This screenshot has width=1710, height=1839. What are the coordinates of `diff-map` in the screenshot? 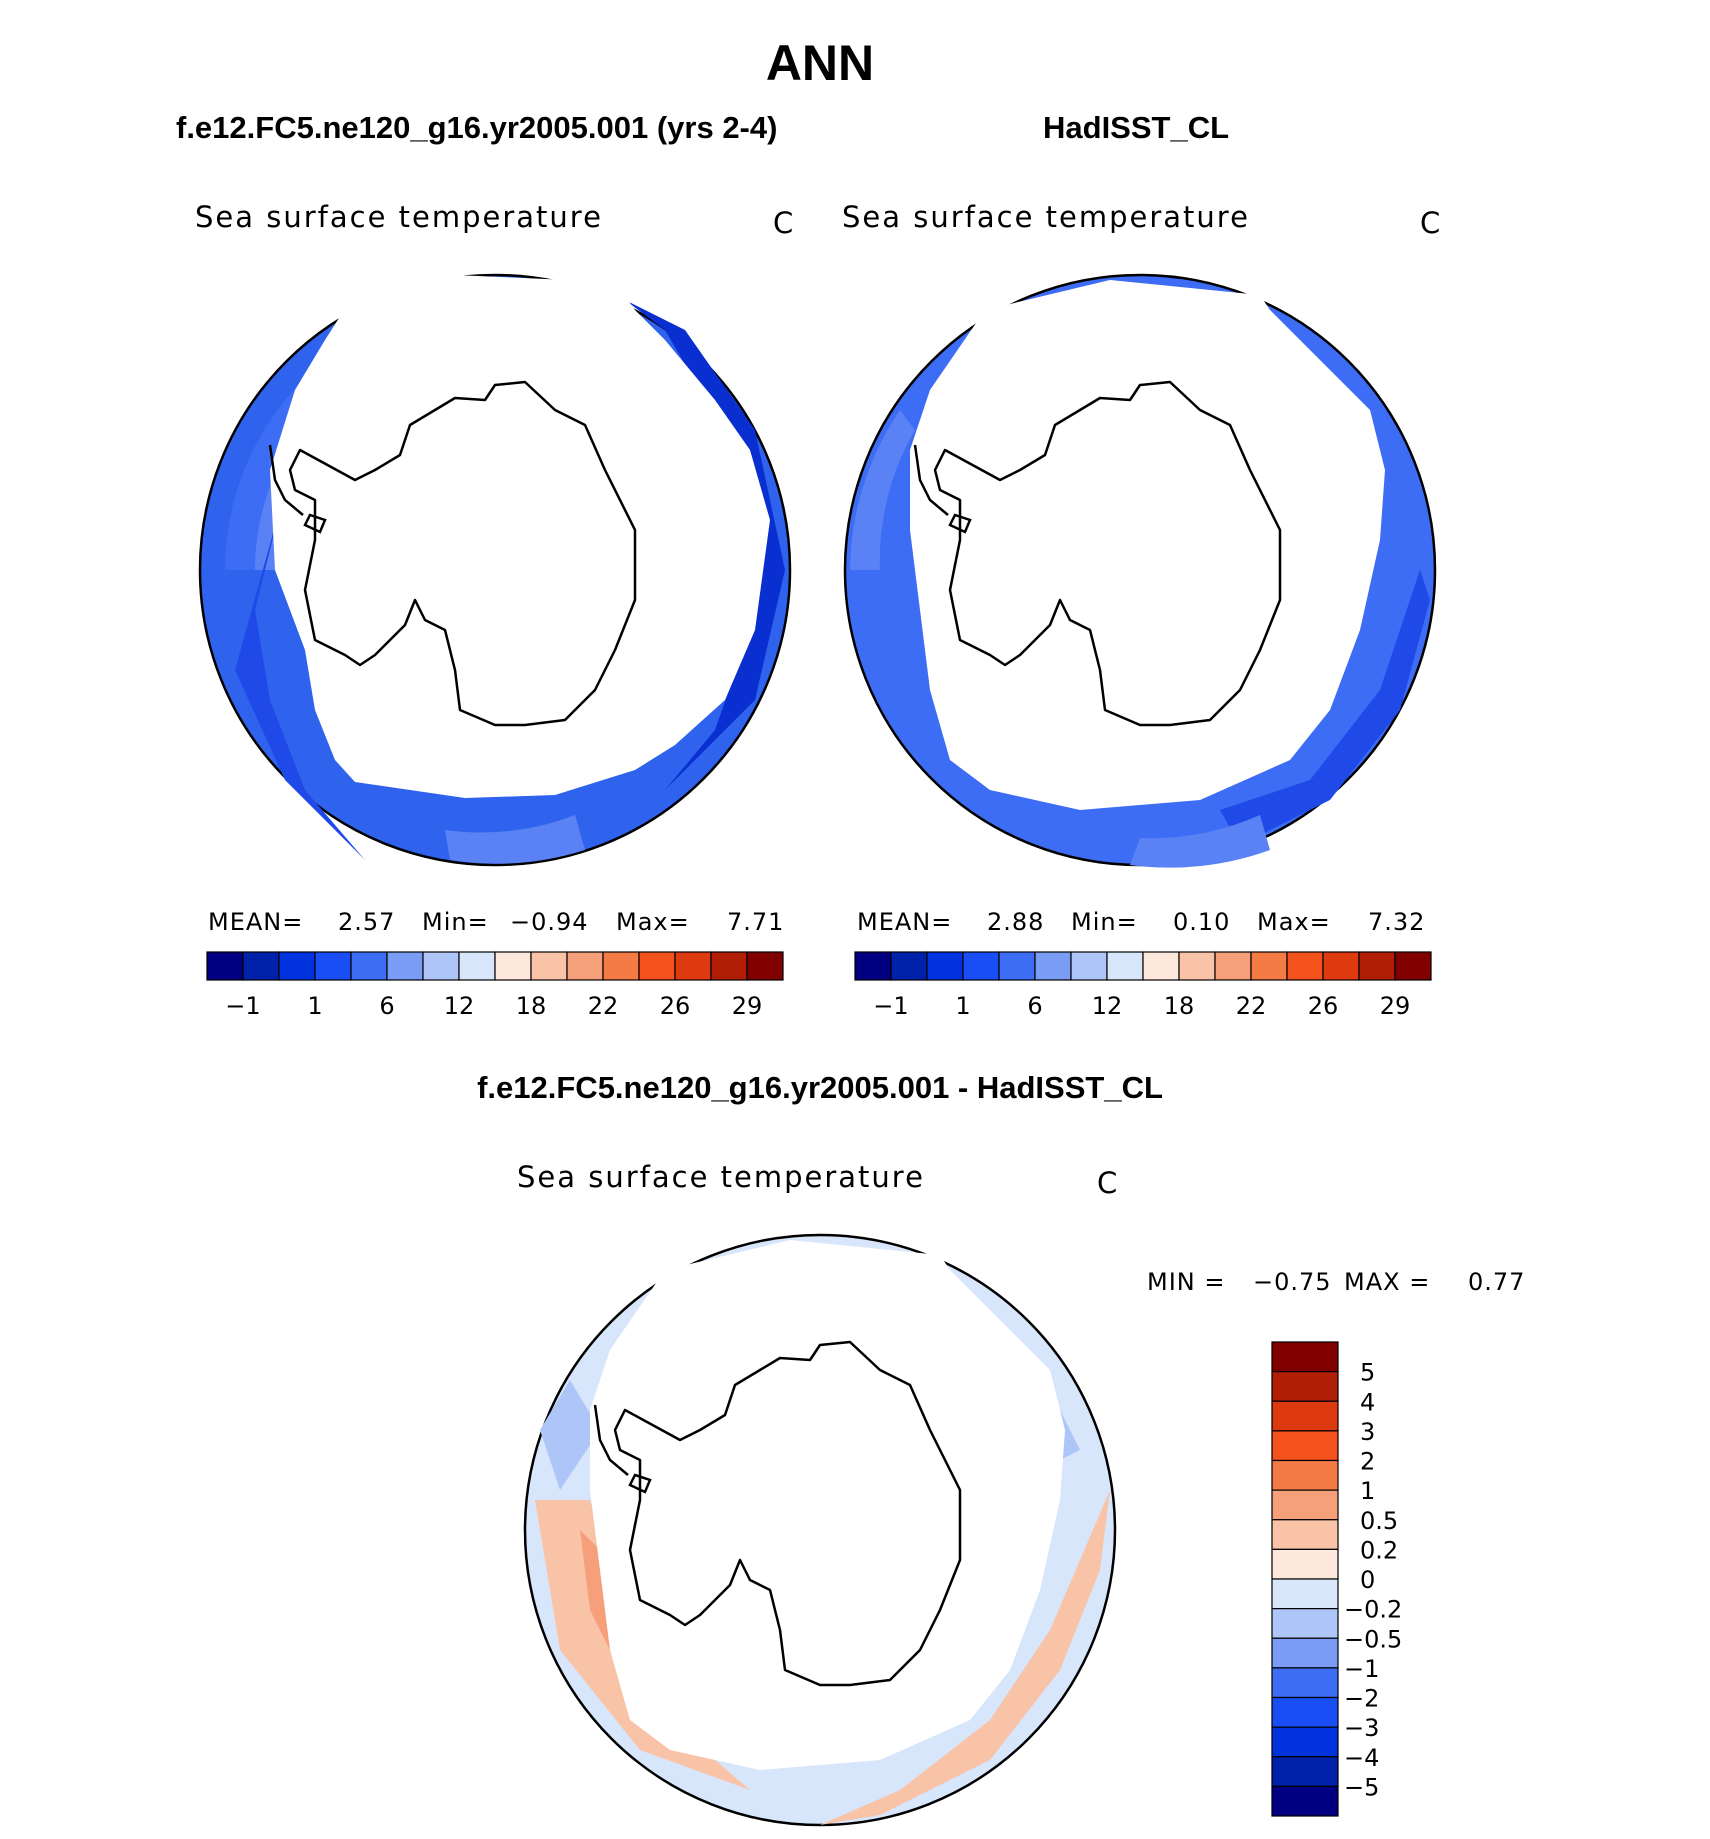 It's located at (820, 1530).